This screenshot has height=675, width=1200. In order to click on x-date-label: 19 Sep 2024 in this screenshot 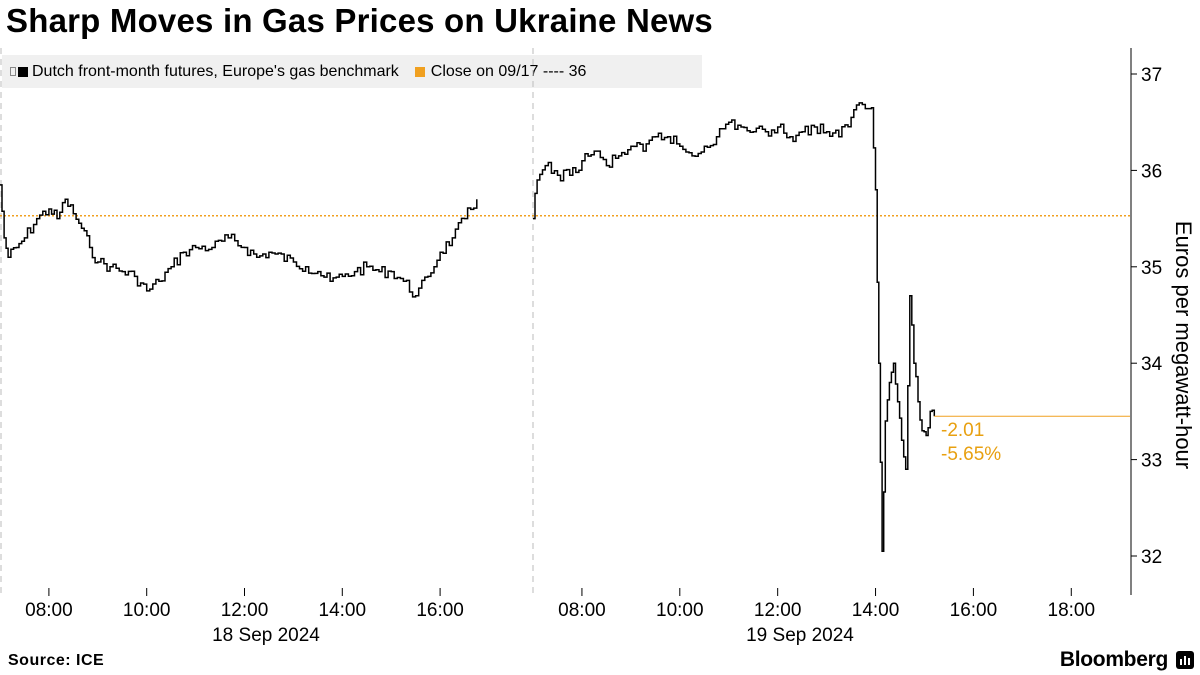, I will do `click(800, 635)`.